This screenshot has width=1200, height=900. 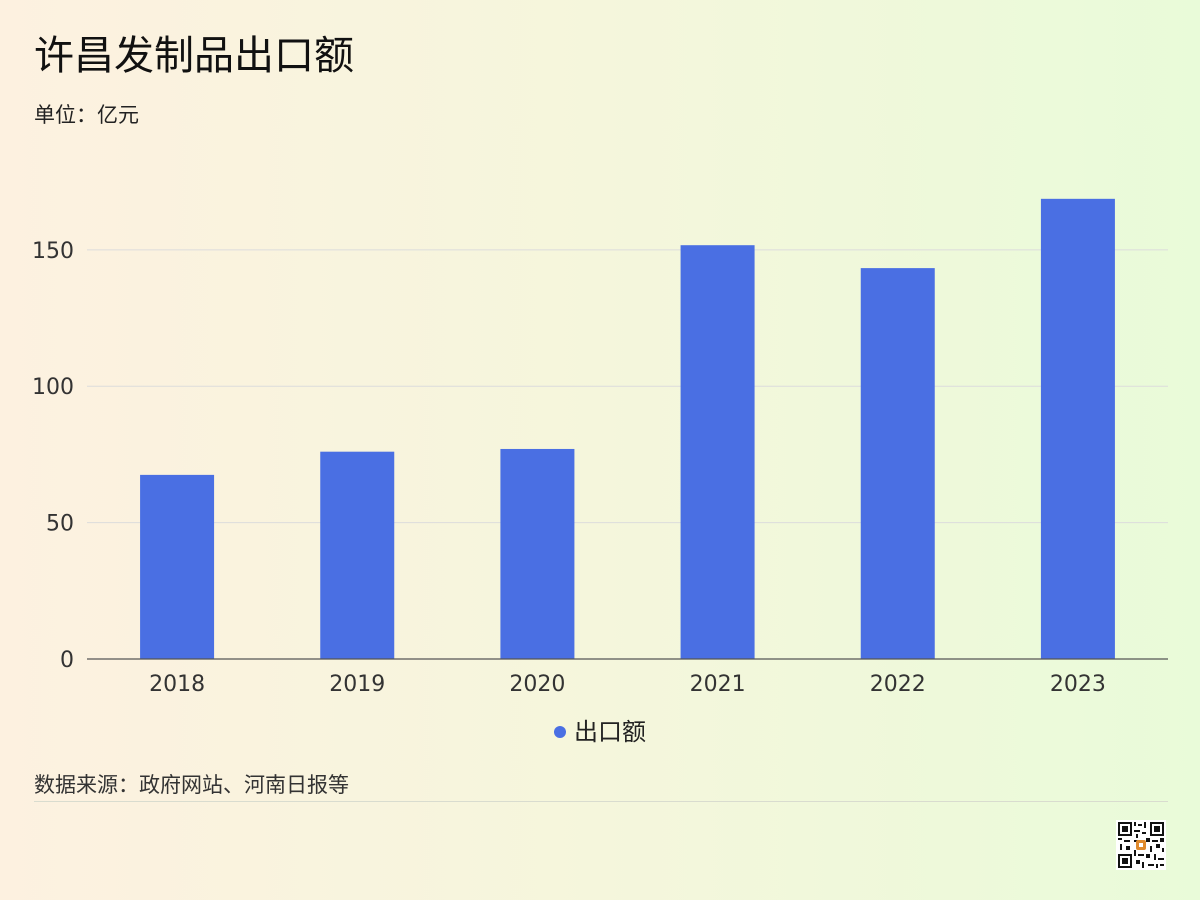 I want to click on legend: 出口额, so click(x=600, y=732).